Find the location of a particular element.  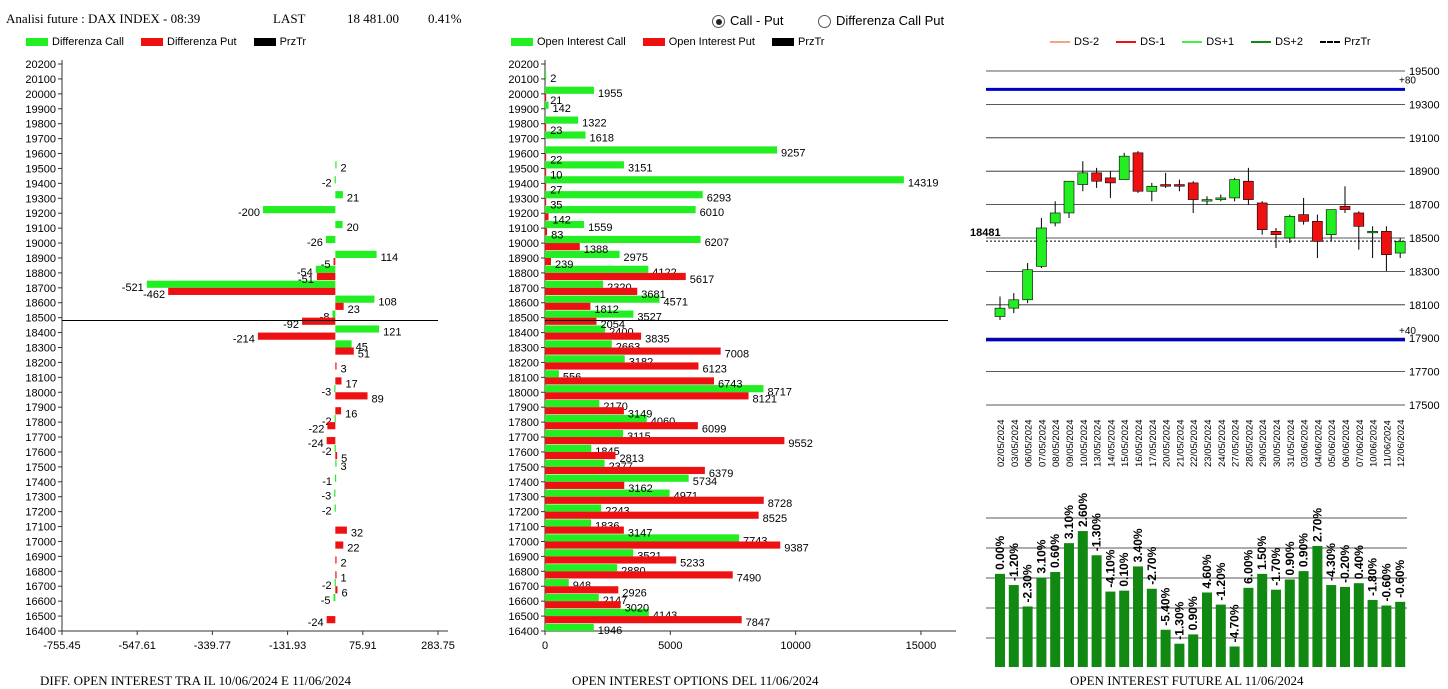

y-tick-label: 16400 is located at coordinates (40, 632).